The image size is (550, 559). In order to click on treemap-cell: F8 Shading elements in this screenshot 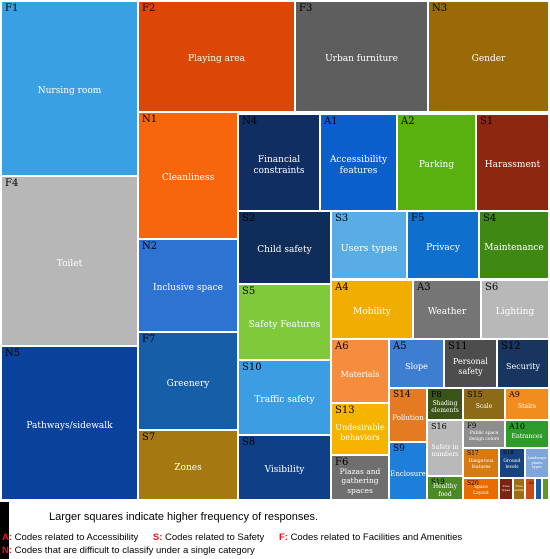, I will do `click(445, 404)`.